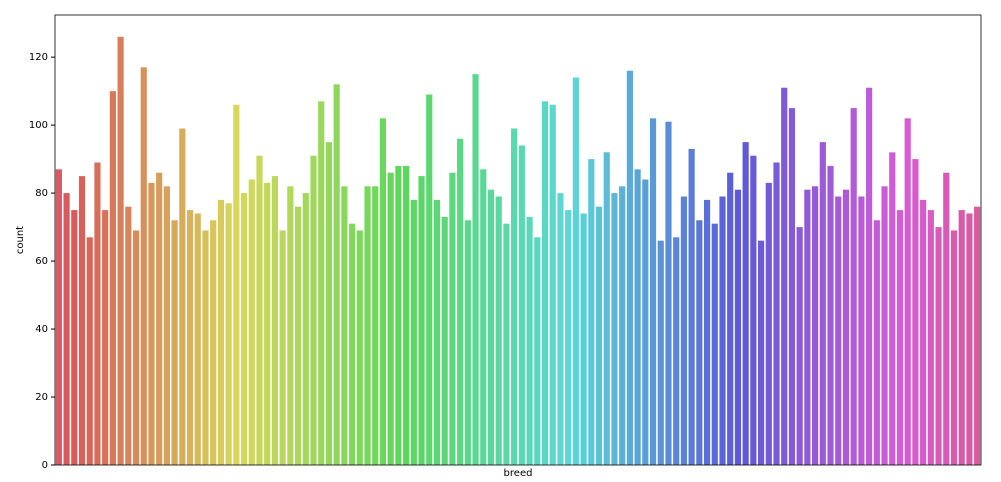 This screenshot has height=482, width=1001. What do you see at coordinates (41, 397) in the screenshot?
I see `y-tick-label: 20` at bounding box center [41, 397].